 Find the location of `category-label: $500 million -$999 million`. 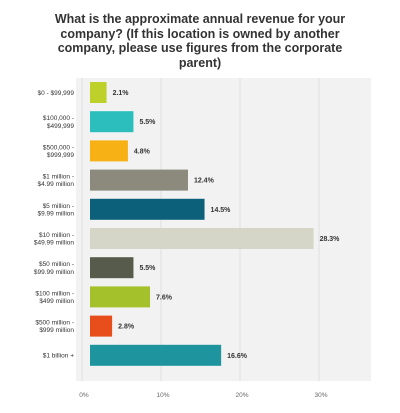

category-label: $500 million -$999 million is located at coordinates (54, 327).